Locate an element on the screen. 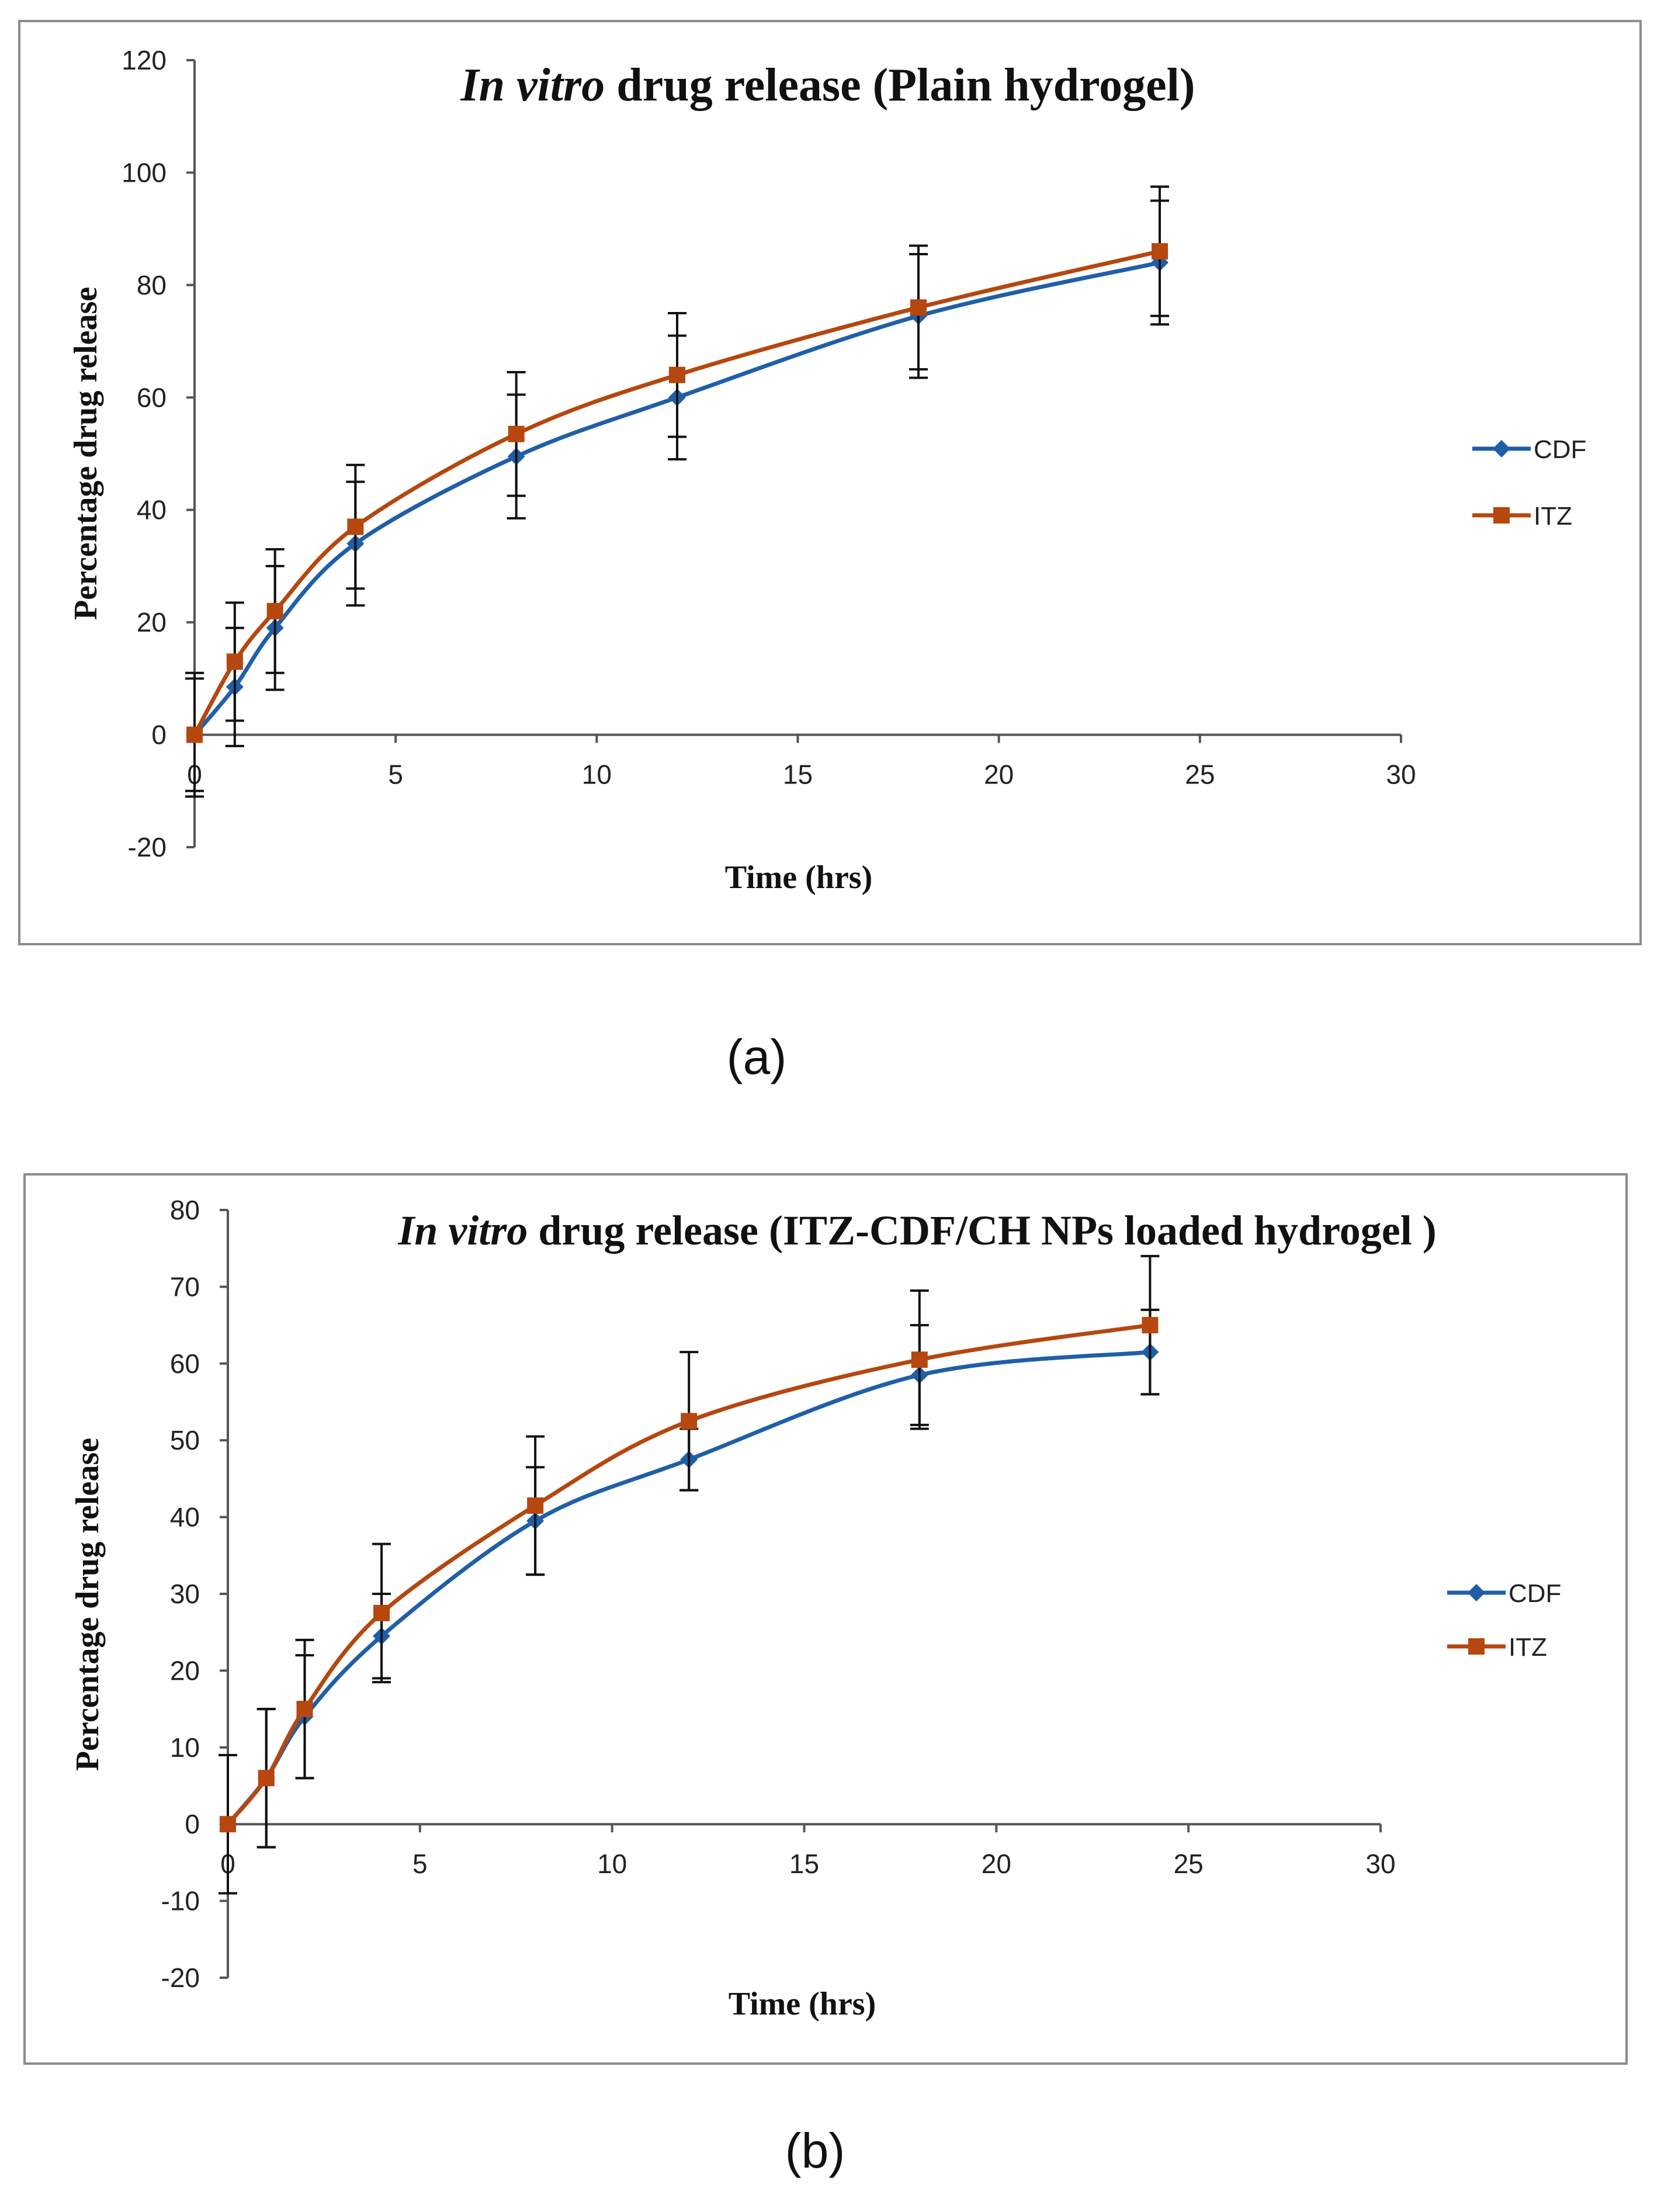  panel-a-legend-cdf: CDF is located at coordinates (1529, 449).